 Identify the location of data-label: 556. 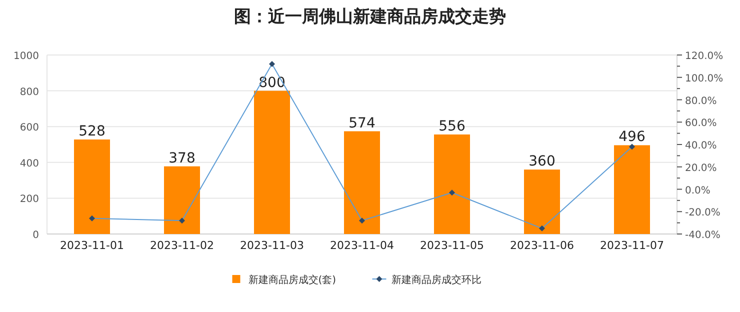
(452, 126).